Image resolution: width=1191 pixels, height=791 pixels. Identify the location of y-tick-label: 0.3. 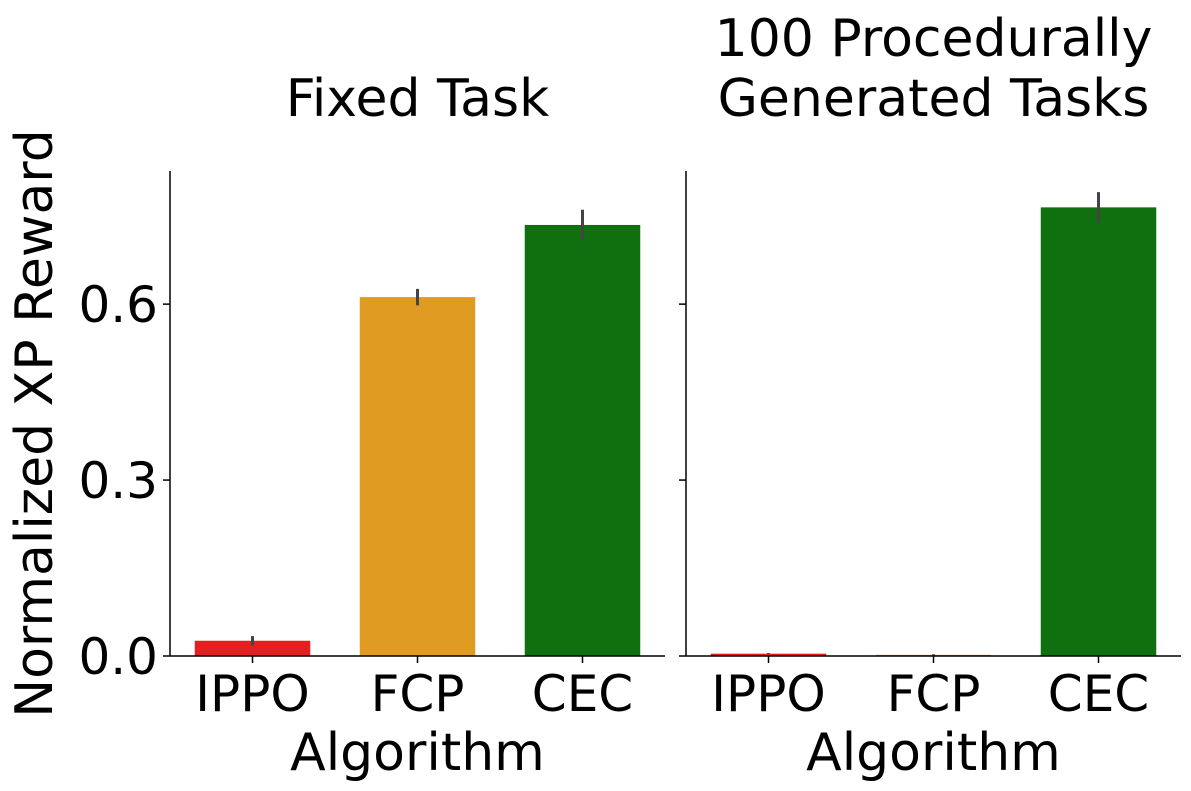
(118, 481).